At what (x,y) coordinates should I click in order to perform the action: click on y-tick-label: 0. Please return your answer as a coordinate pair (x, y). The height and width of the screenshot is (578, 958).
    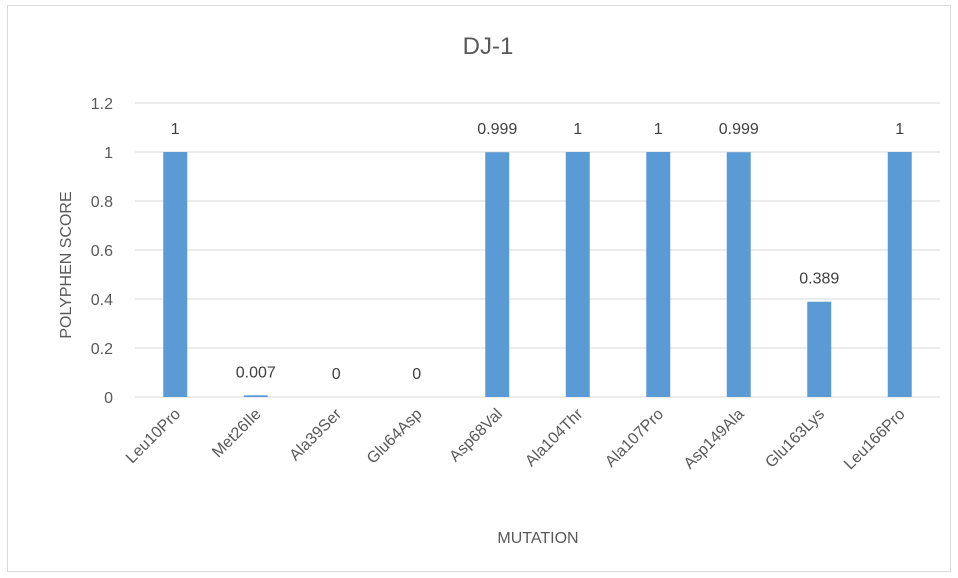
    Looking at the image, I should click on (108, 398).